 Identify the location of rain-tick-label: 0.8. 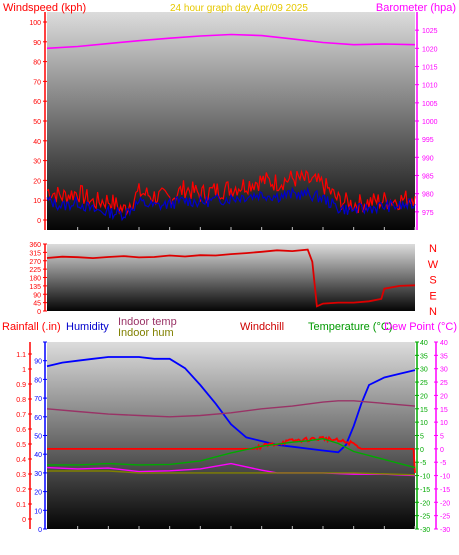
(21, 400).